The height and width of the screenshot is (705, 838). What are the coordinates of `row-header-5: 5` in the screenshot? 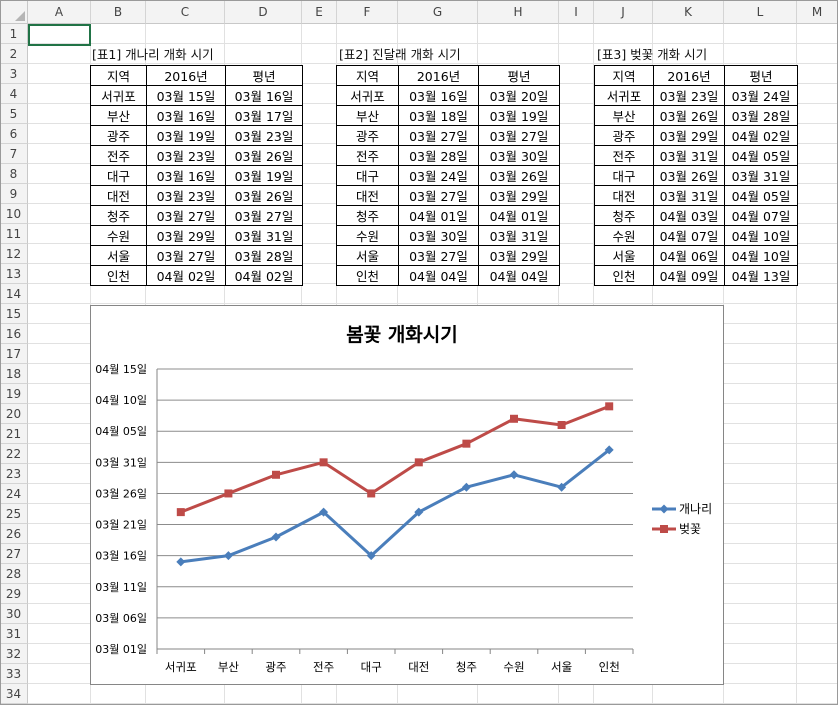 It's located at (14, 114).